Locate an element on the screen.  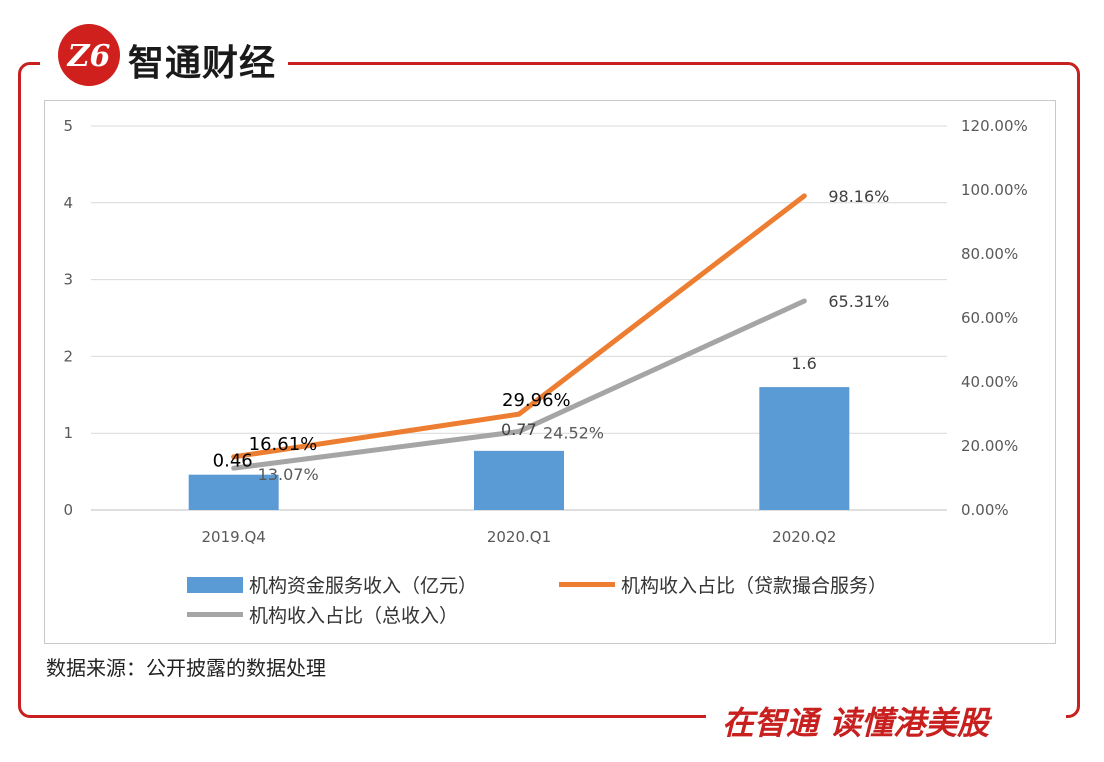
legend-orange-label: 机构收入占比（贷款撮合服务） is located at coordinates (754, 586).